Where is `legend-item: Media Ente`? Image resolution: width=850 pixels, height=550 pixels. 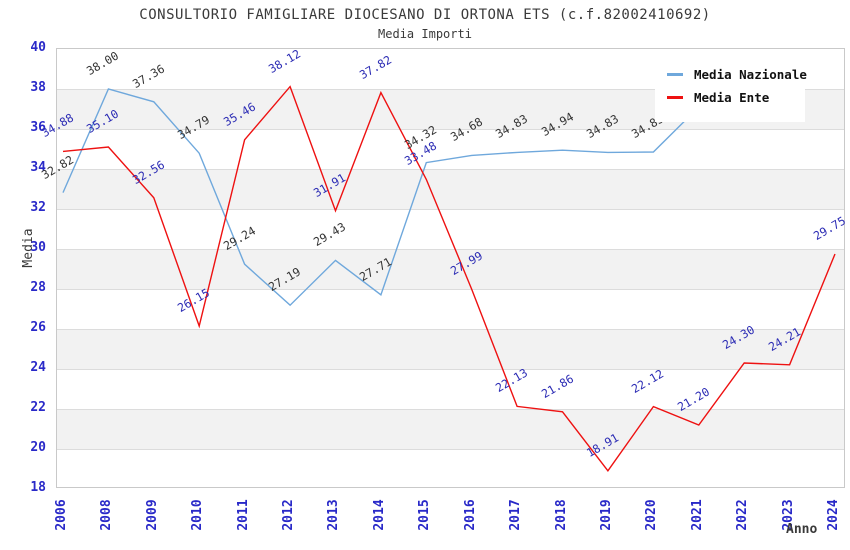
legend-item: Media Ente is located at coordinates (731, 97).